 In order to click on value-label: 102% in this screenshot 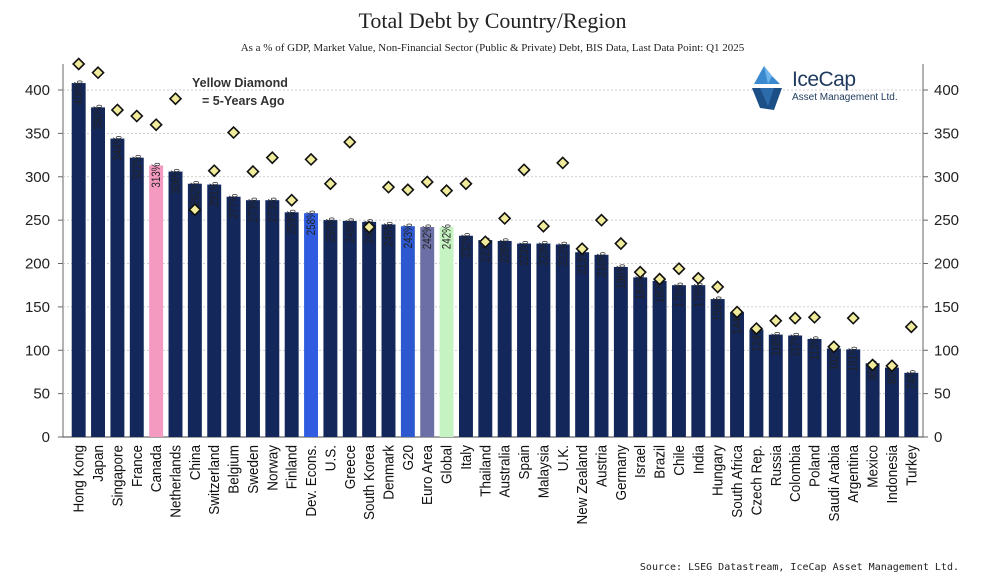, I will do `click(834, 357)`.